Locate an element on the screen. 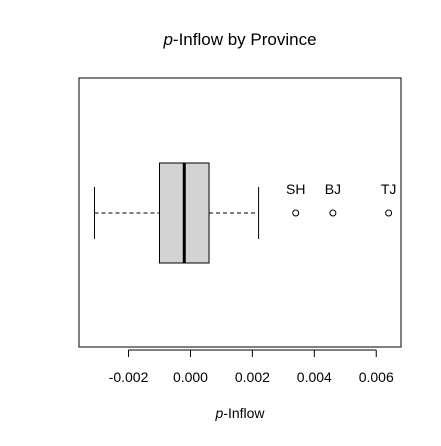 The height and width of the screenshot is (446, 441). chart-title-italic: p is located at coordinates (167, 39).